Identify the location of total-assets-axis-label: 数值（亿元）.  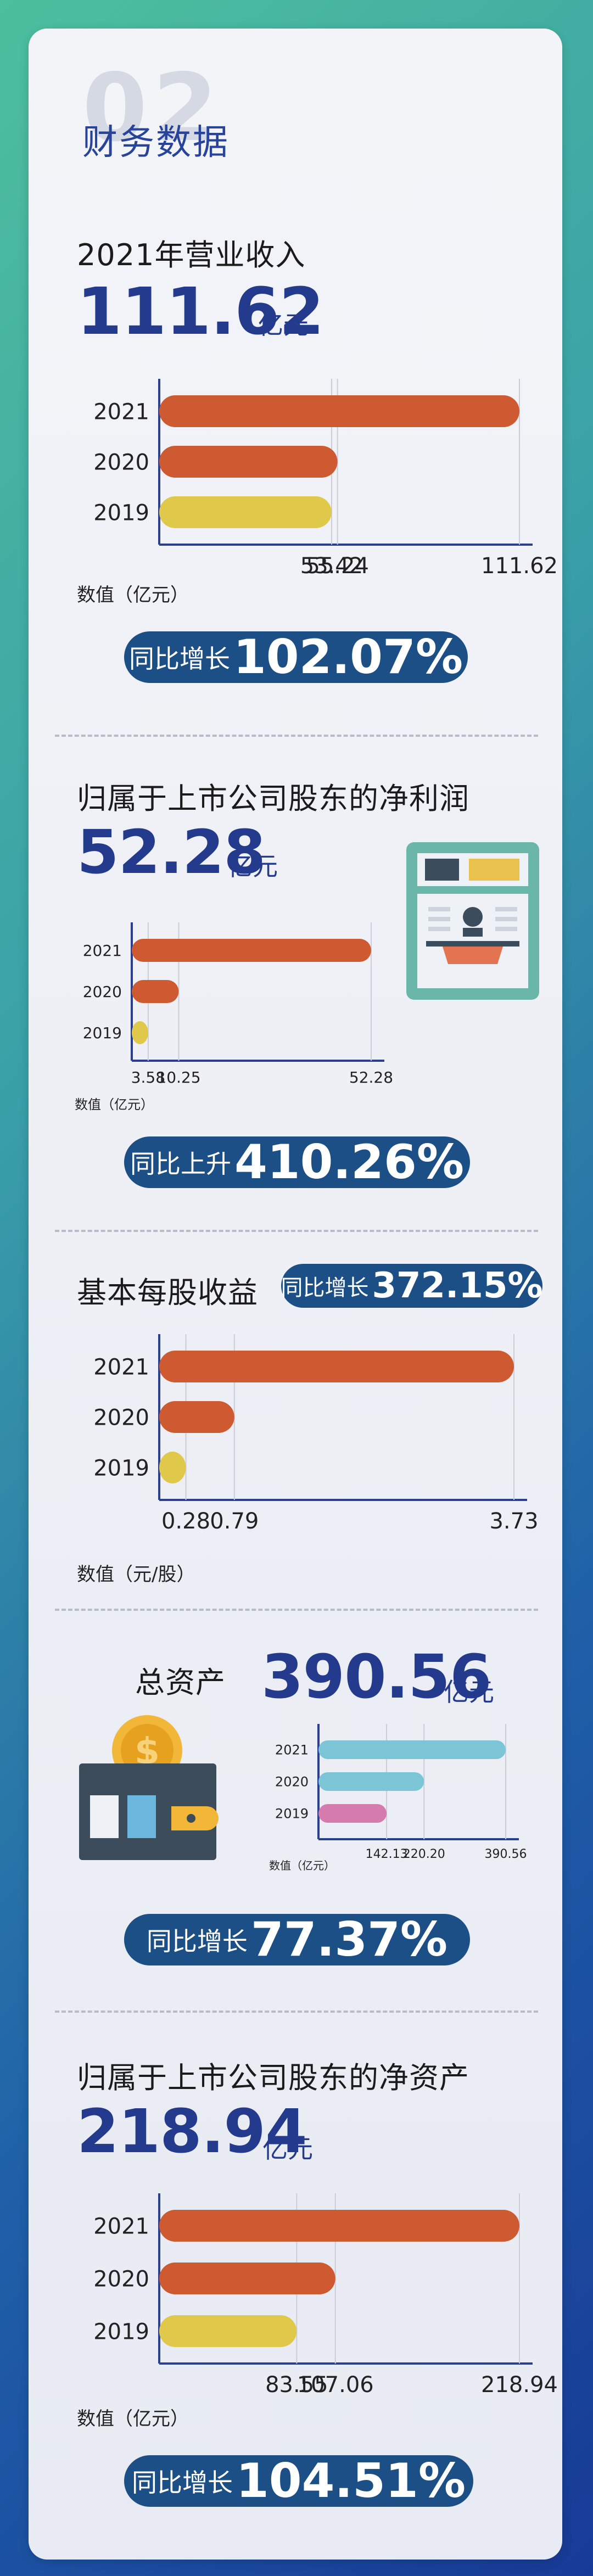
(302, 1866).